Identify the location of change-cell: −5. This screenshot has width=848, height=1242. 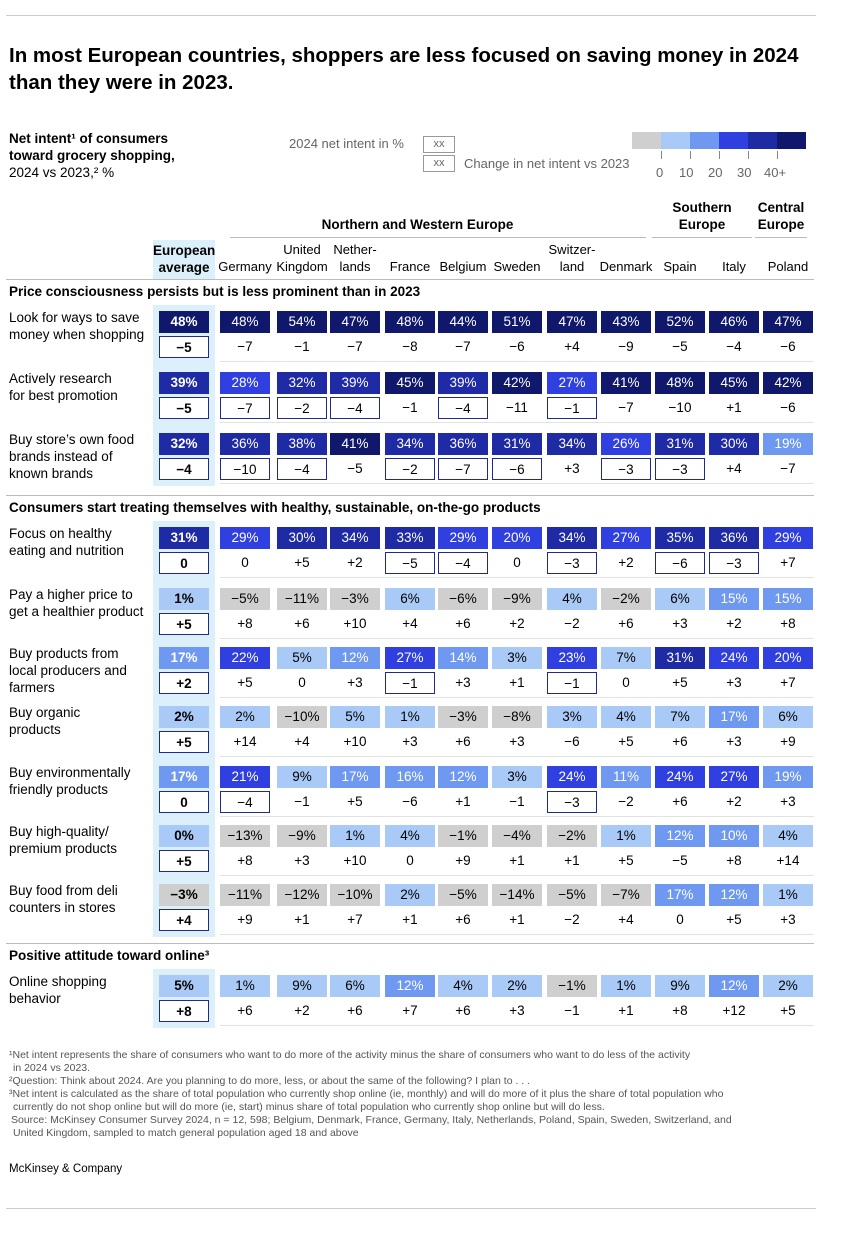
(680, 346).